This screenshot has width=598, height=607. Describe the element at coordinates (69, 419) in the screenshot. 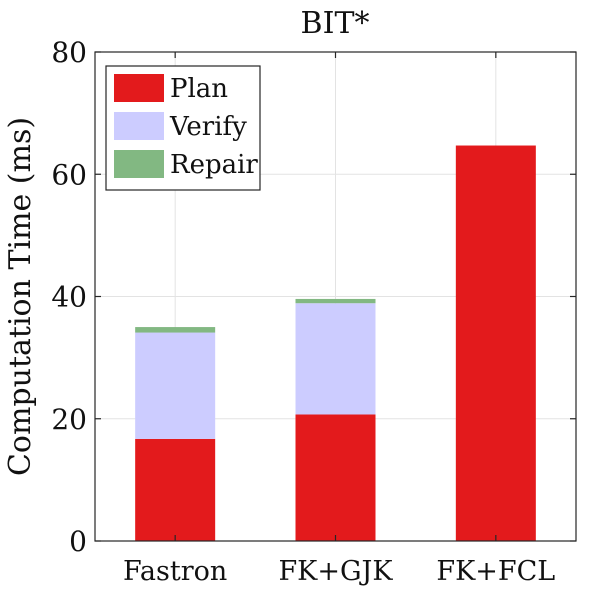

I see `y-tick-label: 20` at that location.